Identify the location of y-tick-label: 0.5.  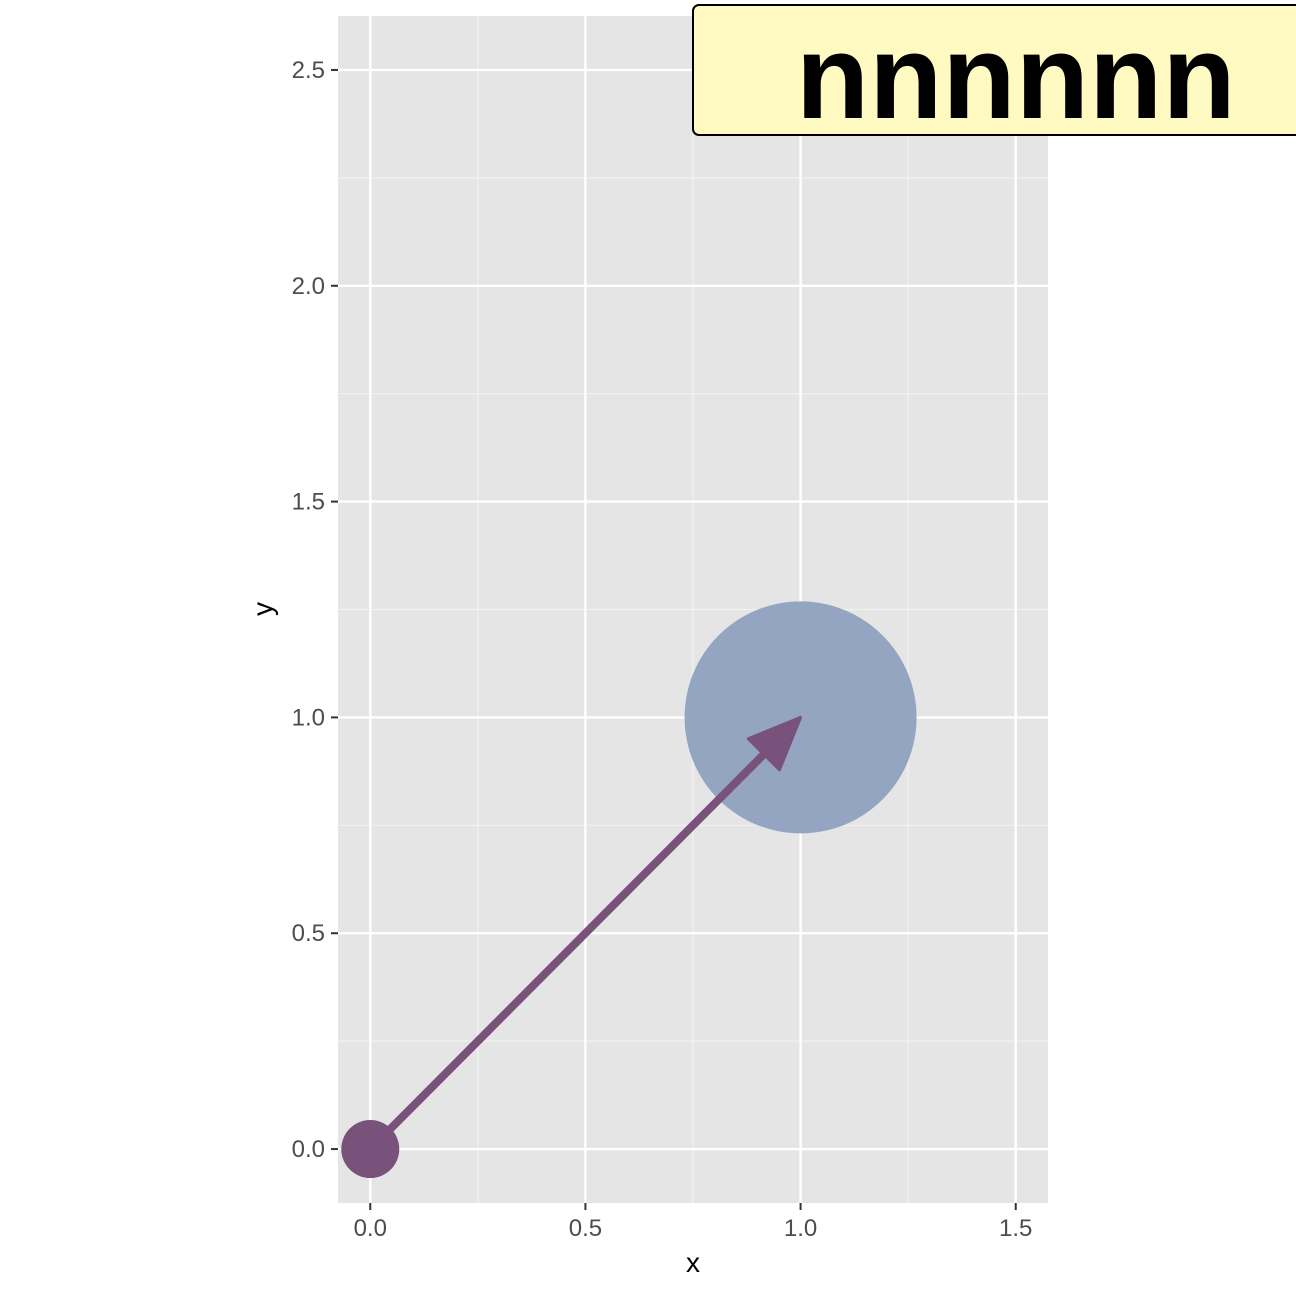
(308, 933).